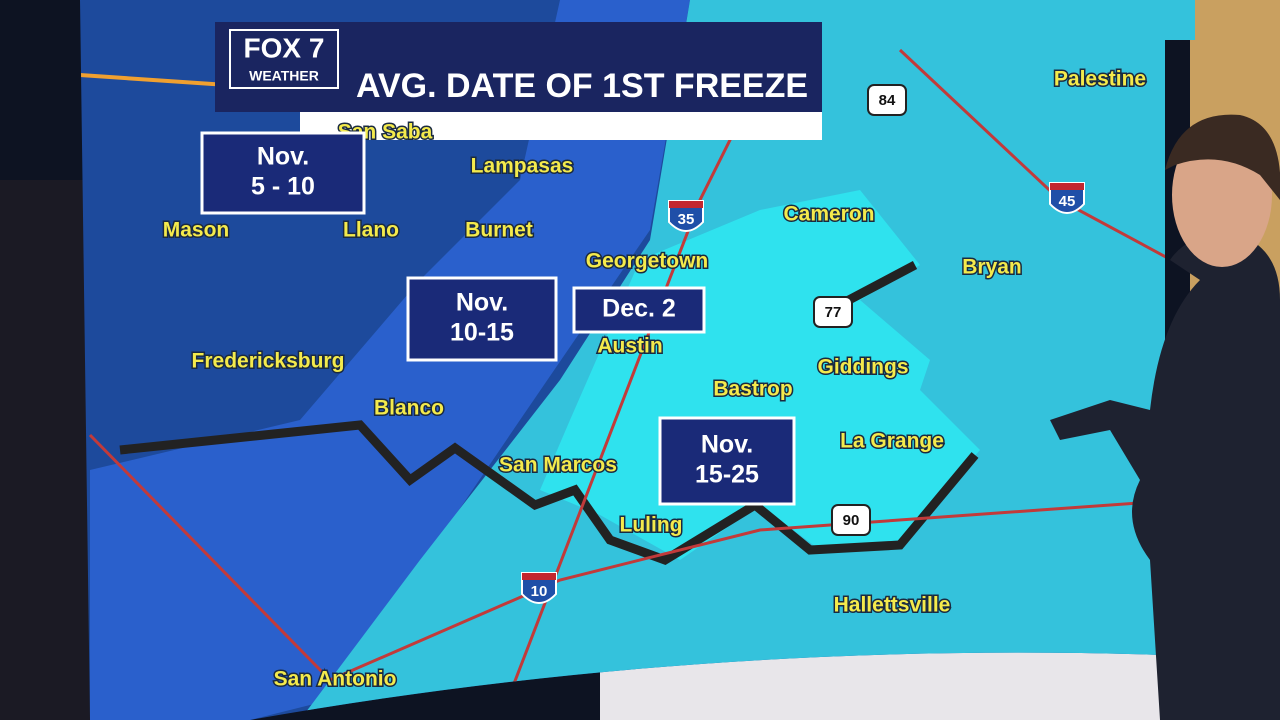 Image resolution: width=1280 pixels, height=720 pixels. What do you see at coordinates (522, 166) in the screenshot?
I see `city-label: Lampasas` at bounding box center [522, 166].